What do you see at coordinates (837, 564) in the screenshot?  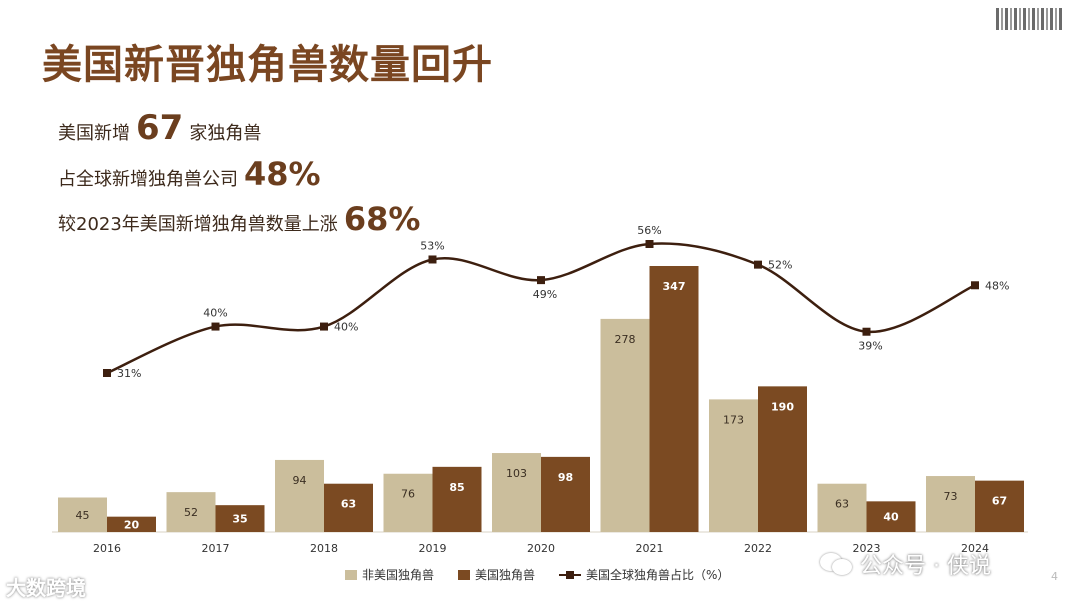 I see `wechat-icon` at bounding box center [837, 564].